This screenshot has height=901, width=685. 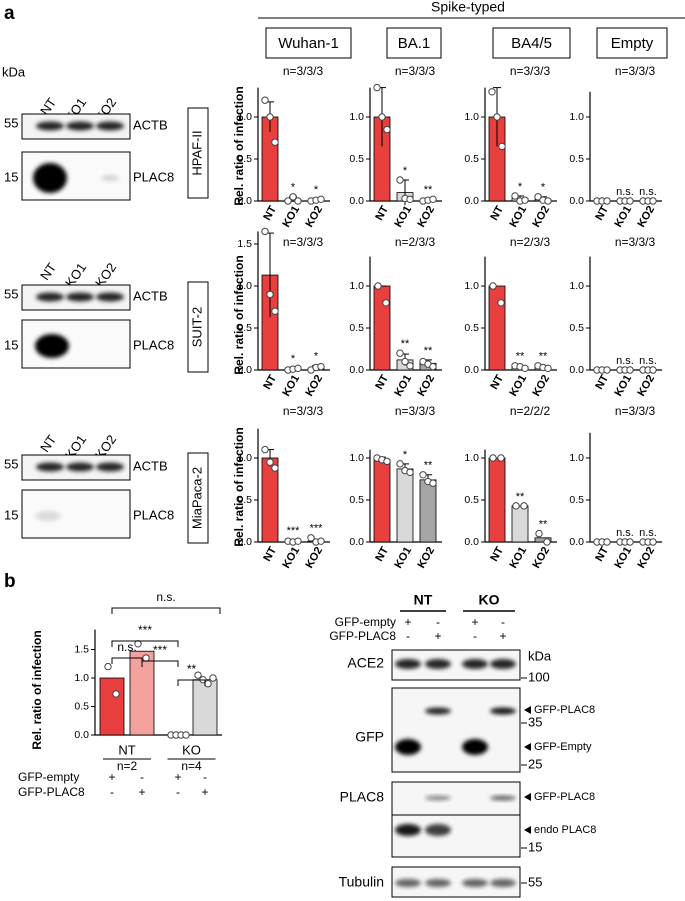 What do you see at coordinates (530, 242) in the screenshot?
I see `n-label: n=2/3/3` at bounding box center [530, 242].